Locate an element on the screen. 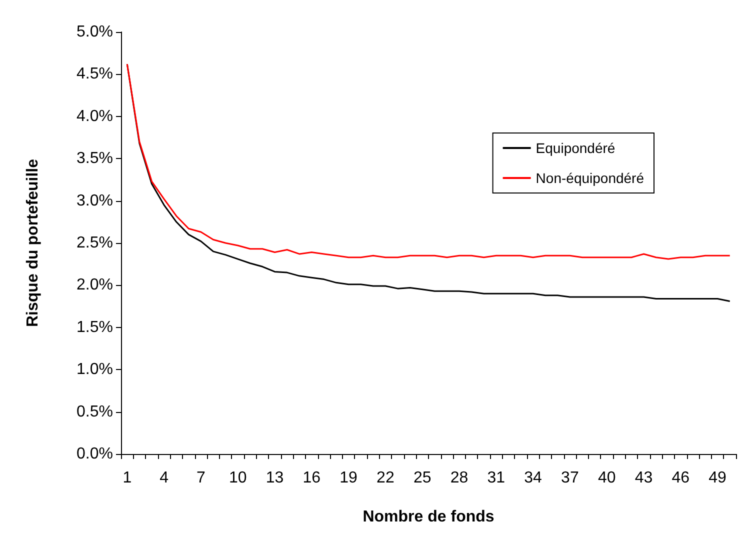  legend-label: Non-équipondéré is located at coordinates (590, 178).